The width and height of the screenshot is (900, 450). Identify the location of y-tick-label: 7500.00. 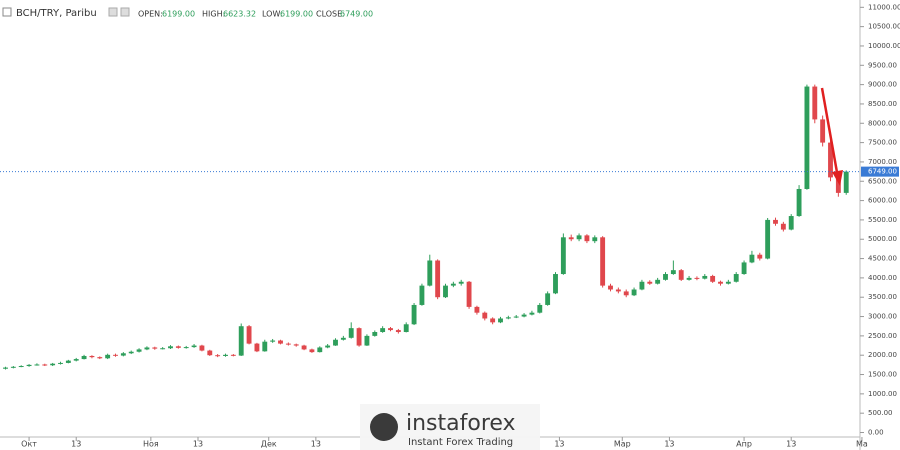
(882, 143).